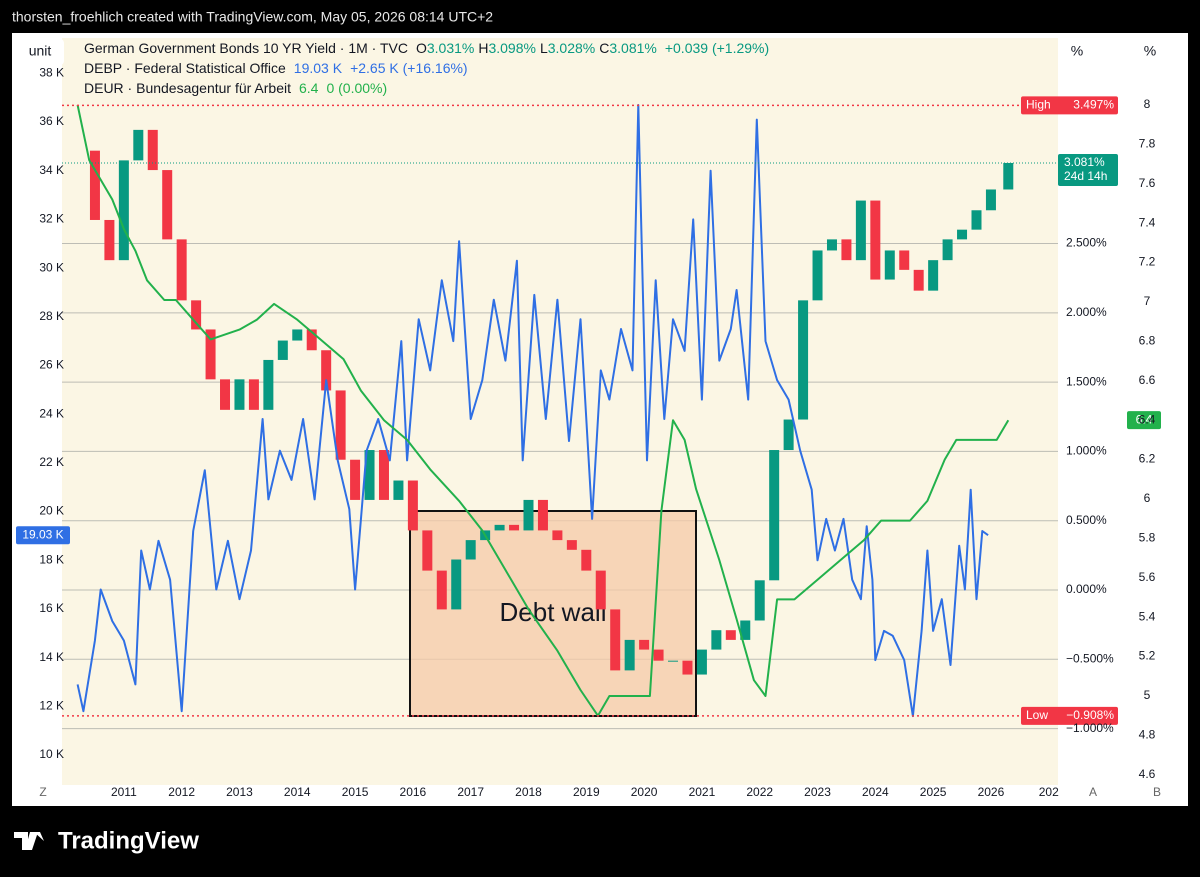  What do you see at coordinates (1093, 792) in the screenshot?
I see `auto-label: A` at bounding box center [1093, 792].